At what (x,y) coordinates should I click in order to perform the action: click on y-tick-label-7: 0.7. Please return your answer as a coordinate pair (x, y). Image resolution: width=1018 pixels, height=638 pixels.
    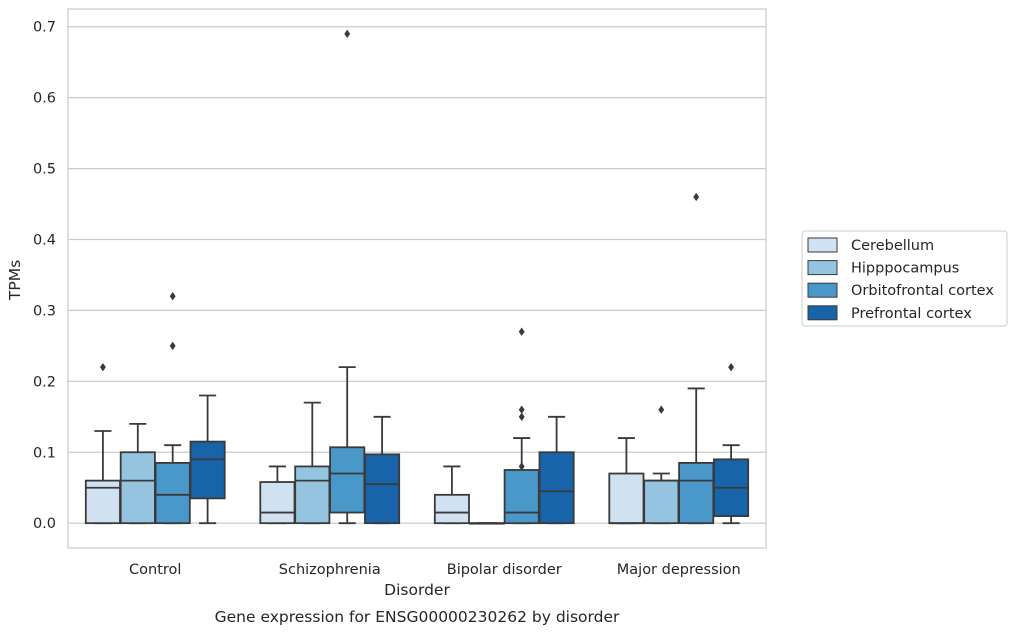
    Looking at the image, I should click on (44, 28).